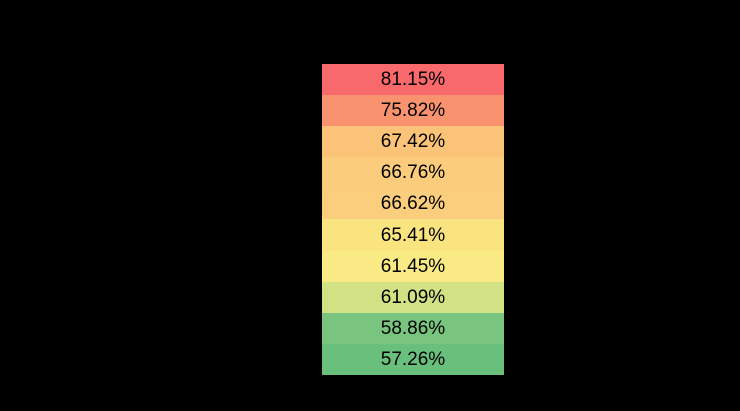  I want to click on heatmap-cell-value: 57.26%, so click(413, 359).